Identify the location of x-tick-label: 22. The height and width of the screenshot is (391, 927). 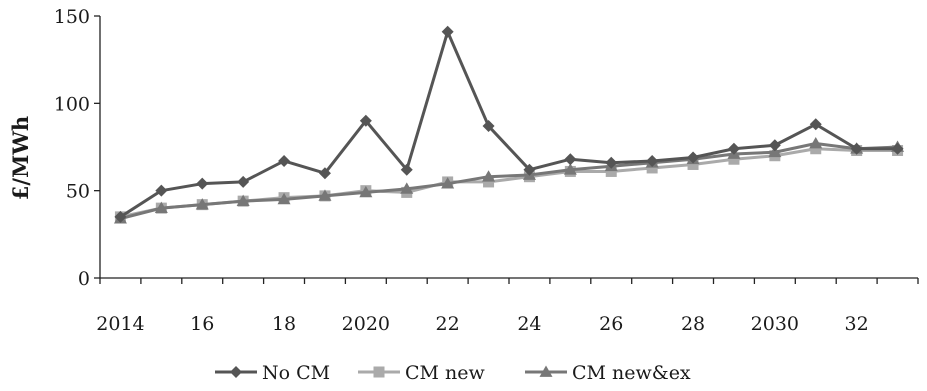
(448, 324).